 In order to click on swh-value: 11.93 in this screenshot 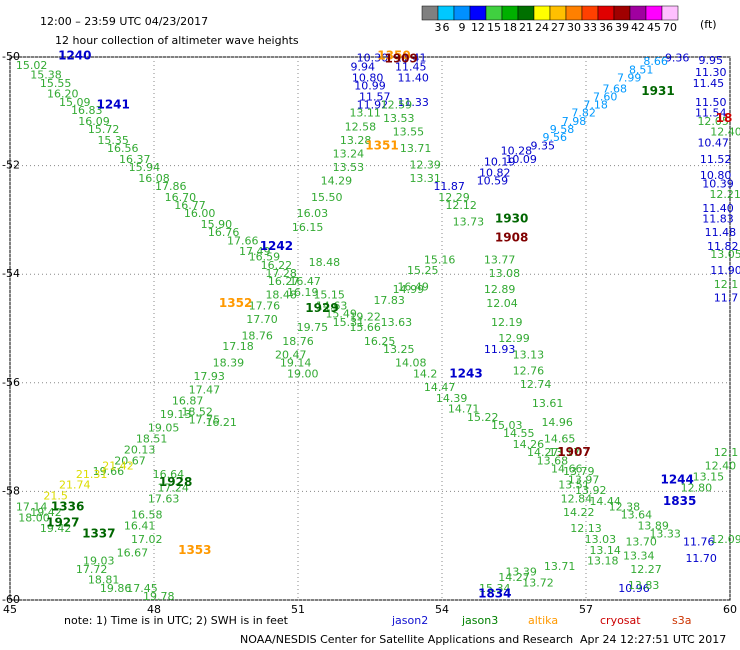, I will do `click(500, 349)`.